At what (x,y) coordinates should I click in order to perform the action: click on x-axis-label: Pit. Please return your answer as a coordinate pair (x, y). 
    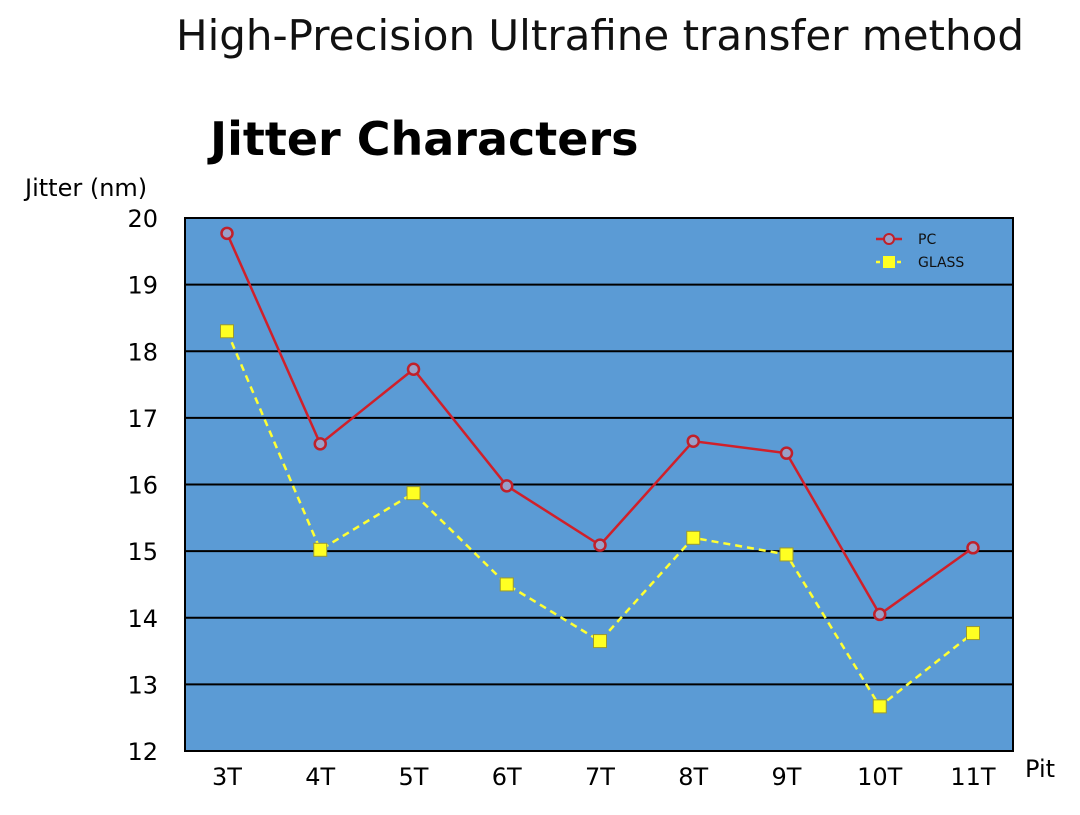
    Looking at the image, I should click on (1040, 769).